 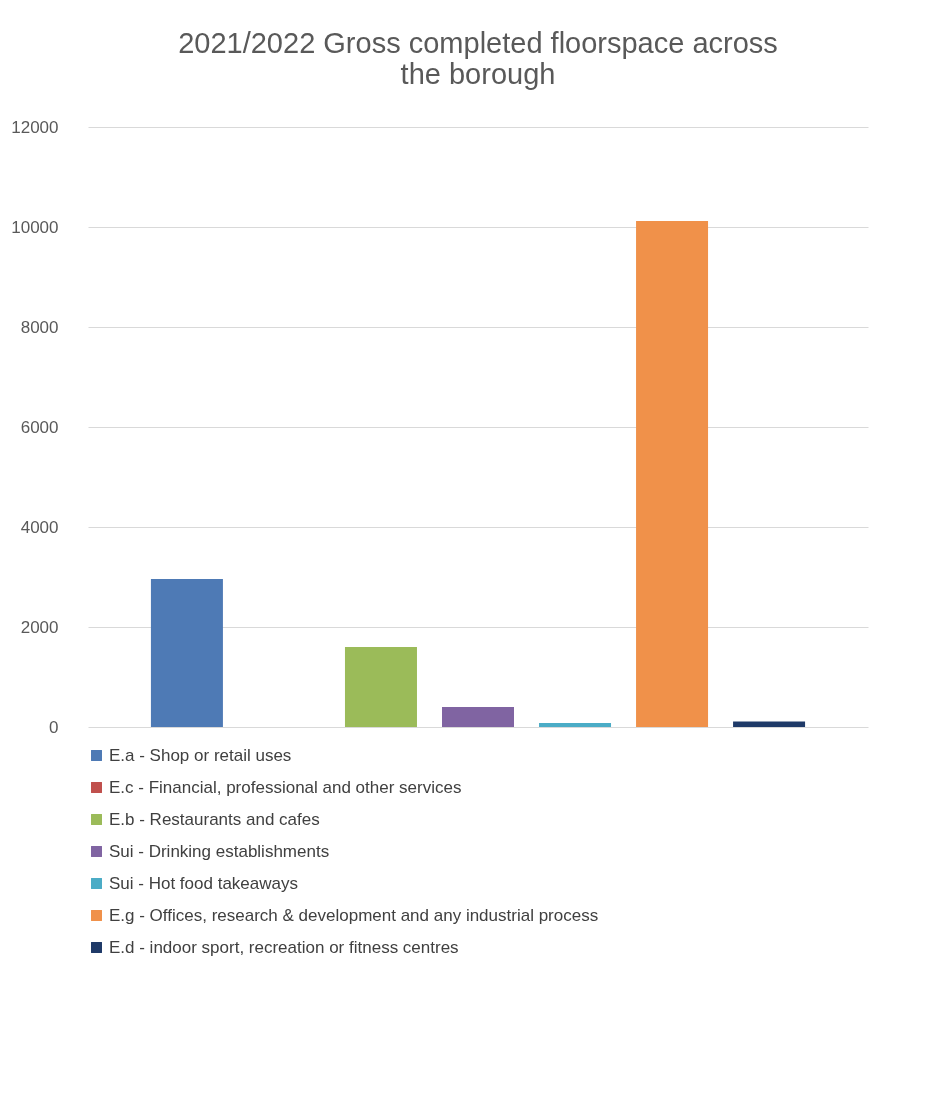 What do you see at coordinates (284, 947) in the screenshot?
I see `legend-label: E.d - indoor sport, recreation or fitness centres` at bounding box center [284, 947].